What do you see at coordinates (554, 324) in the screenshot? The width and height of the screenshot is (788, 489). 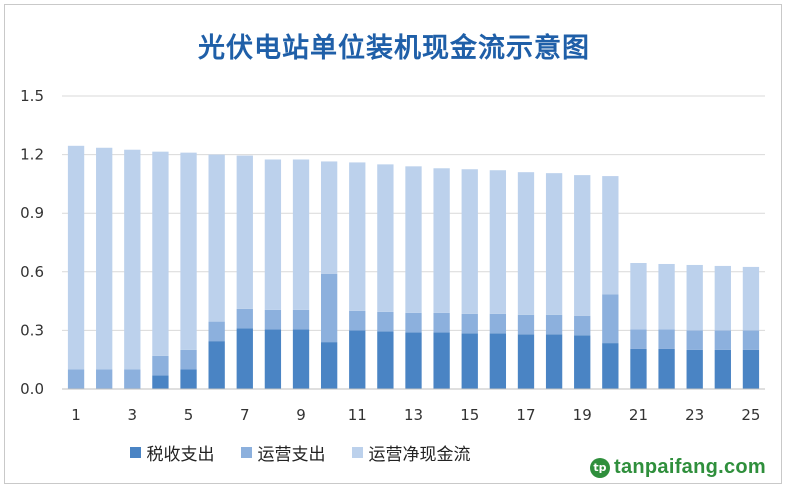 I see `bar-segment-s1-c18` at bounding box center [554, 324].